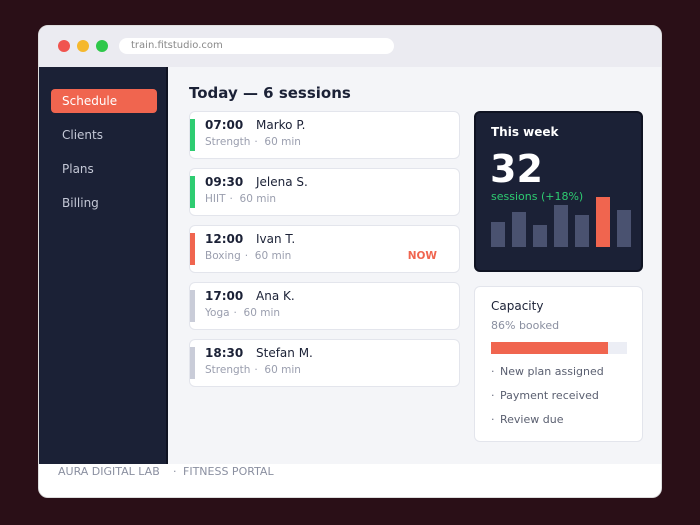  What do you see at coordinates (516, 169) in the screenshot?
I see `week-count: 32` at bounding box center [516, 169].